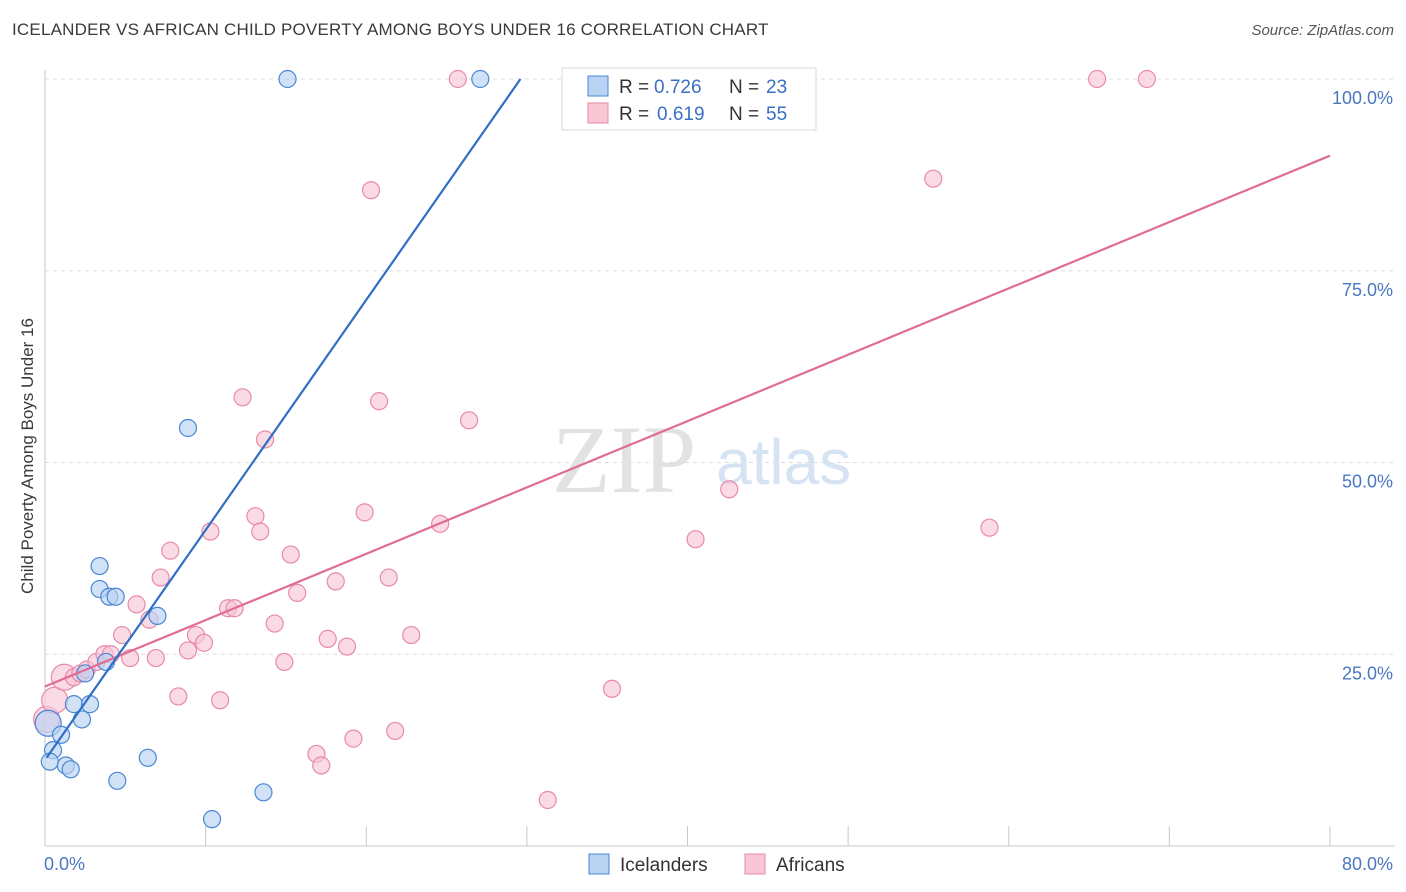 This screenshot has height=892, width=1406. Describe the element at coordinates (1362, 98) in the screenshot. I see `y-tick-label-100: 100.0%` at that location.